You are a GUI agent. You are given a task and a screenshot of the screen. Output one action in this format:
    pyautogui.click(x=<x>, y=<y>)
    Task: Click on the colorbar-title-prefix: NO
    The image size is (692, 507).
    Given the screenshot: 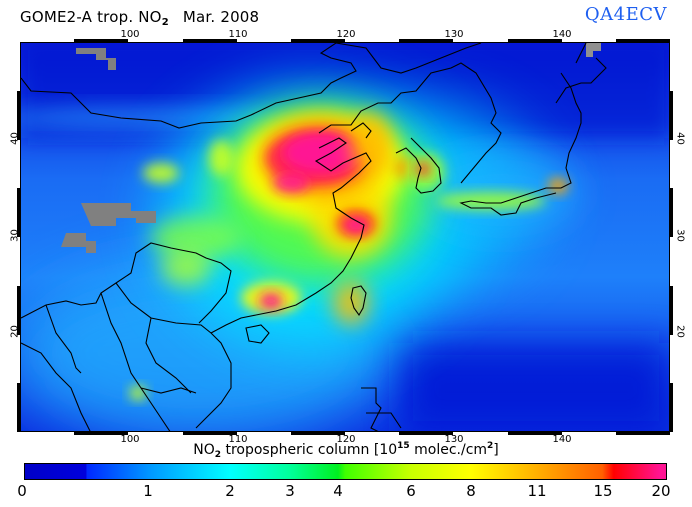 What is the action you would take?
    pyautogui.click(x=204, y=450)
    